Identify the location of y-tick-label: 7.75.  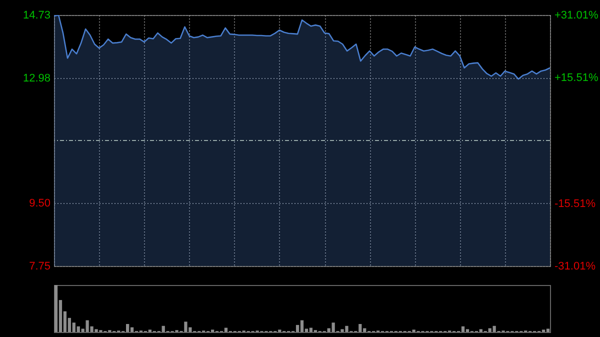
(39, 266).